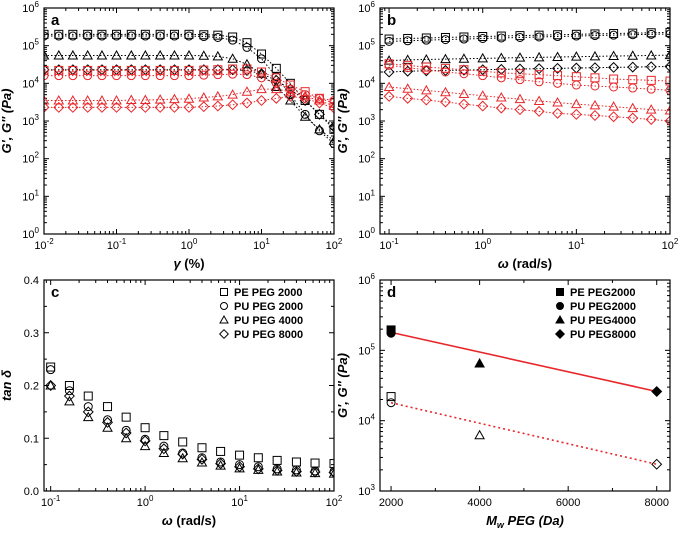 This screenshot has width=680, height=542. Describe the element at coordinates (31, 387) in the screenshot. I see `y-tick-label: 0.2` at that location.